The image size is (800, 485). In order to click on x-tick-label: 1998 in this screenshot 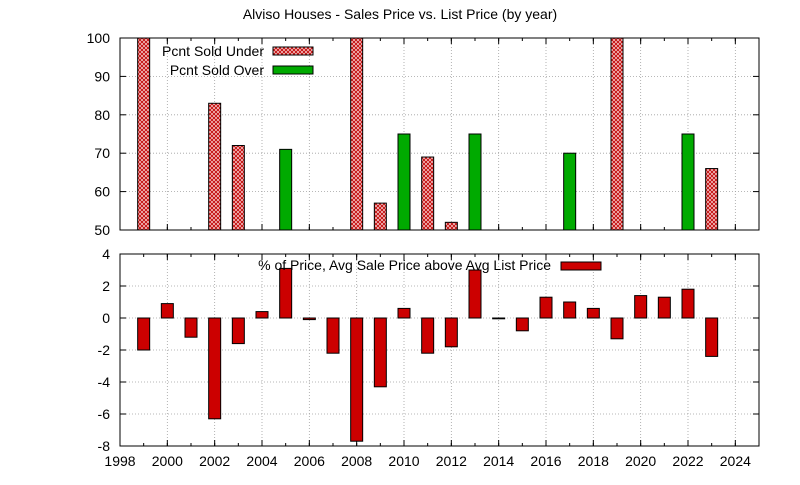, I will do `click(119, 461)`.